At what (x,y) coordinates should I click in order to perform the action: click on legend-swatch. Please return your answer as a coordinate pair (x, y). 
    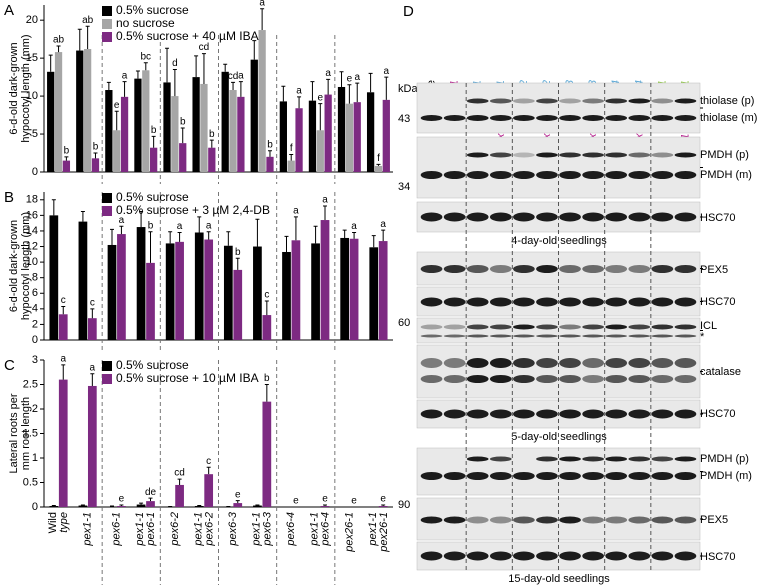
    Looking at the image, I should click on (107, 198).